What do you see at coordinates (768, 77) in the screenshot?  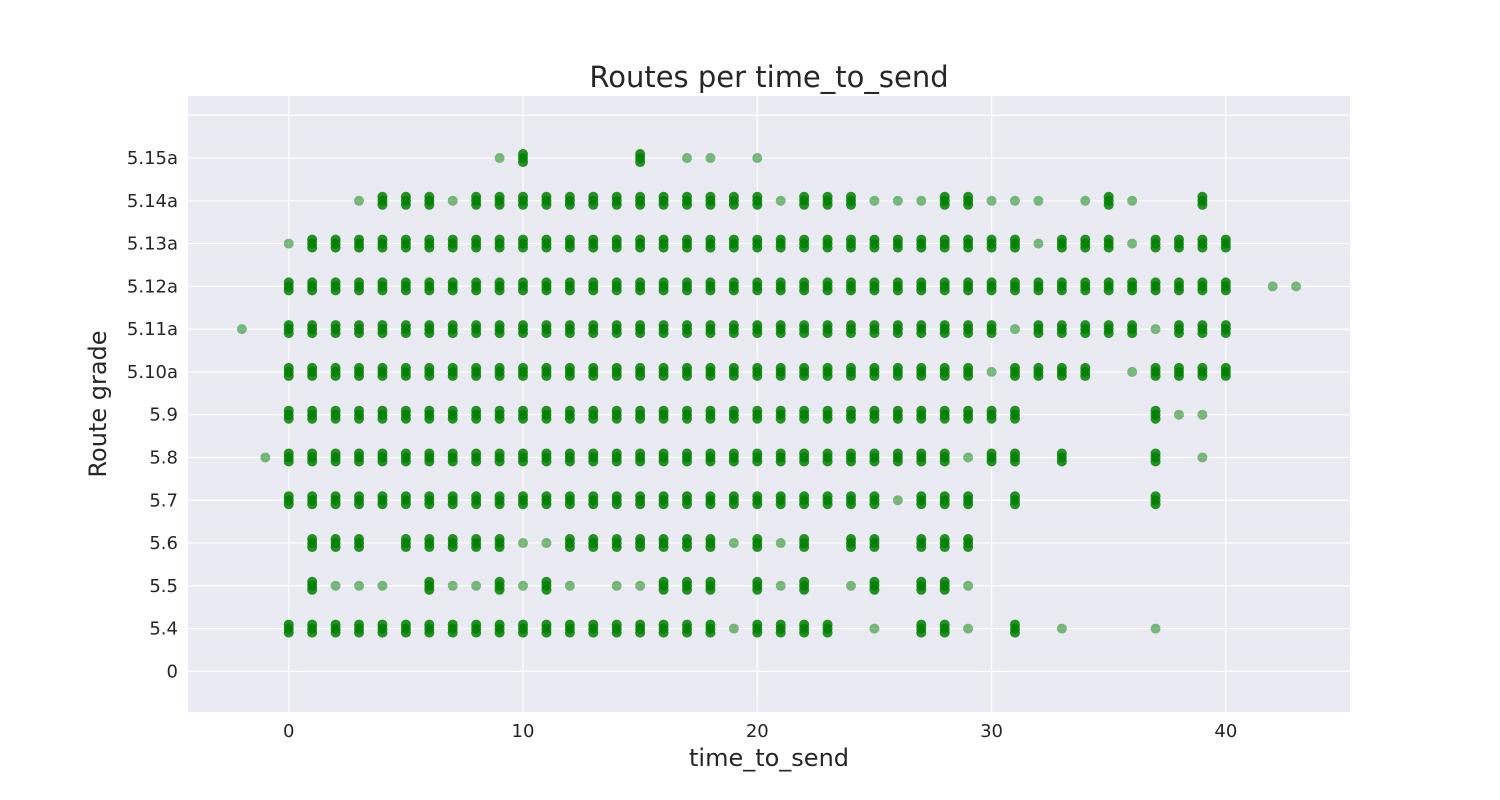 I see `chart-title: Routes per time_to_send` at bounding box center [768, 77].